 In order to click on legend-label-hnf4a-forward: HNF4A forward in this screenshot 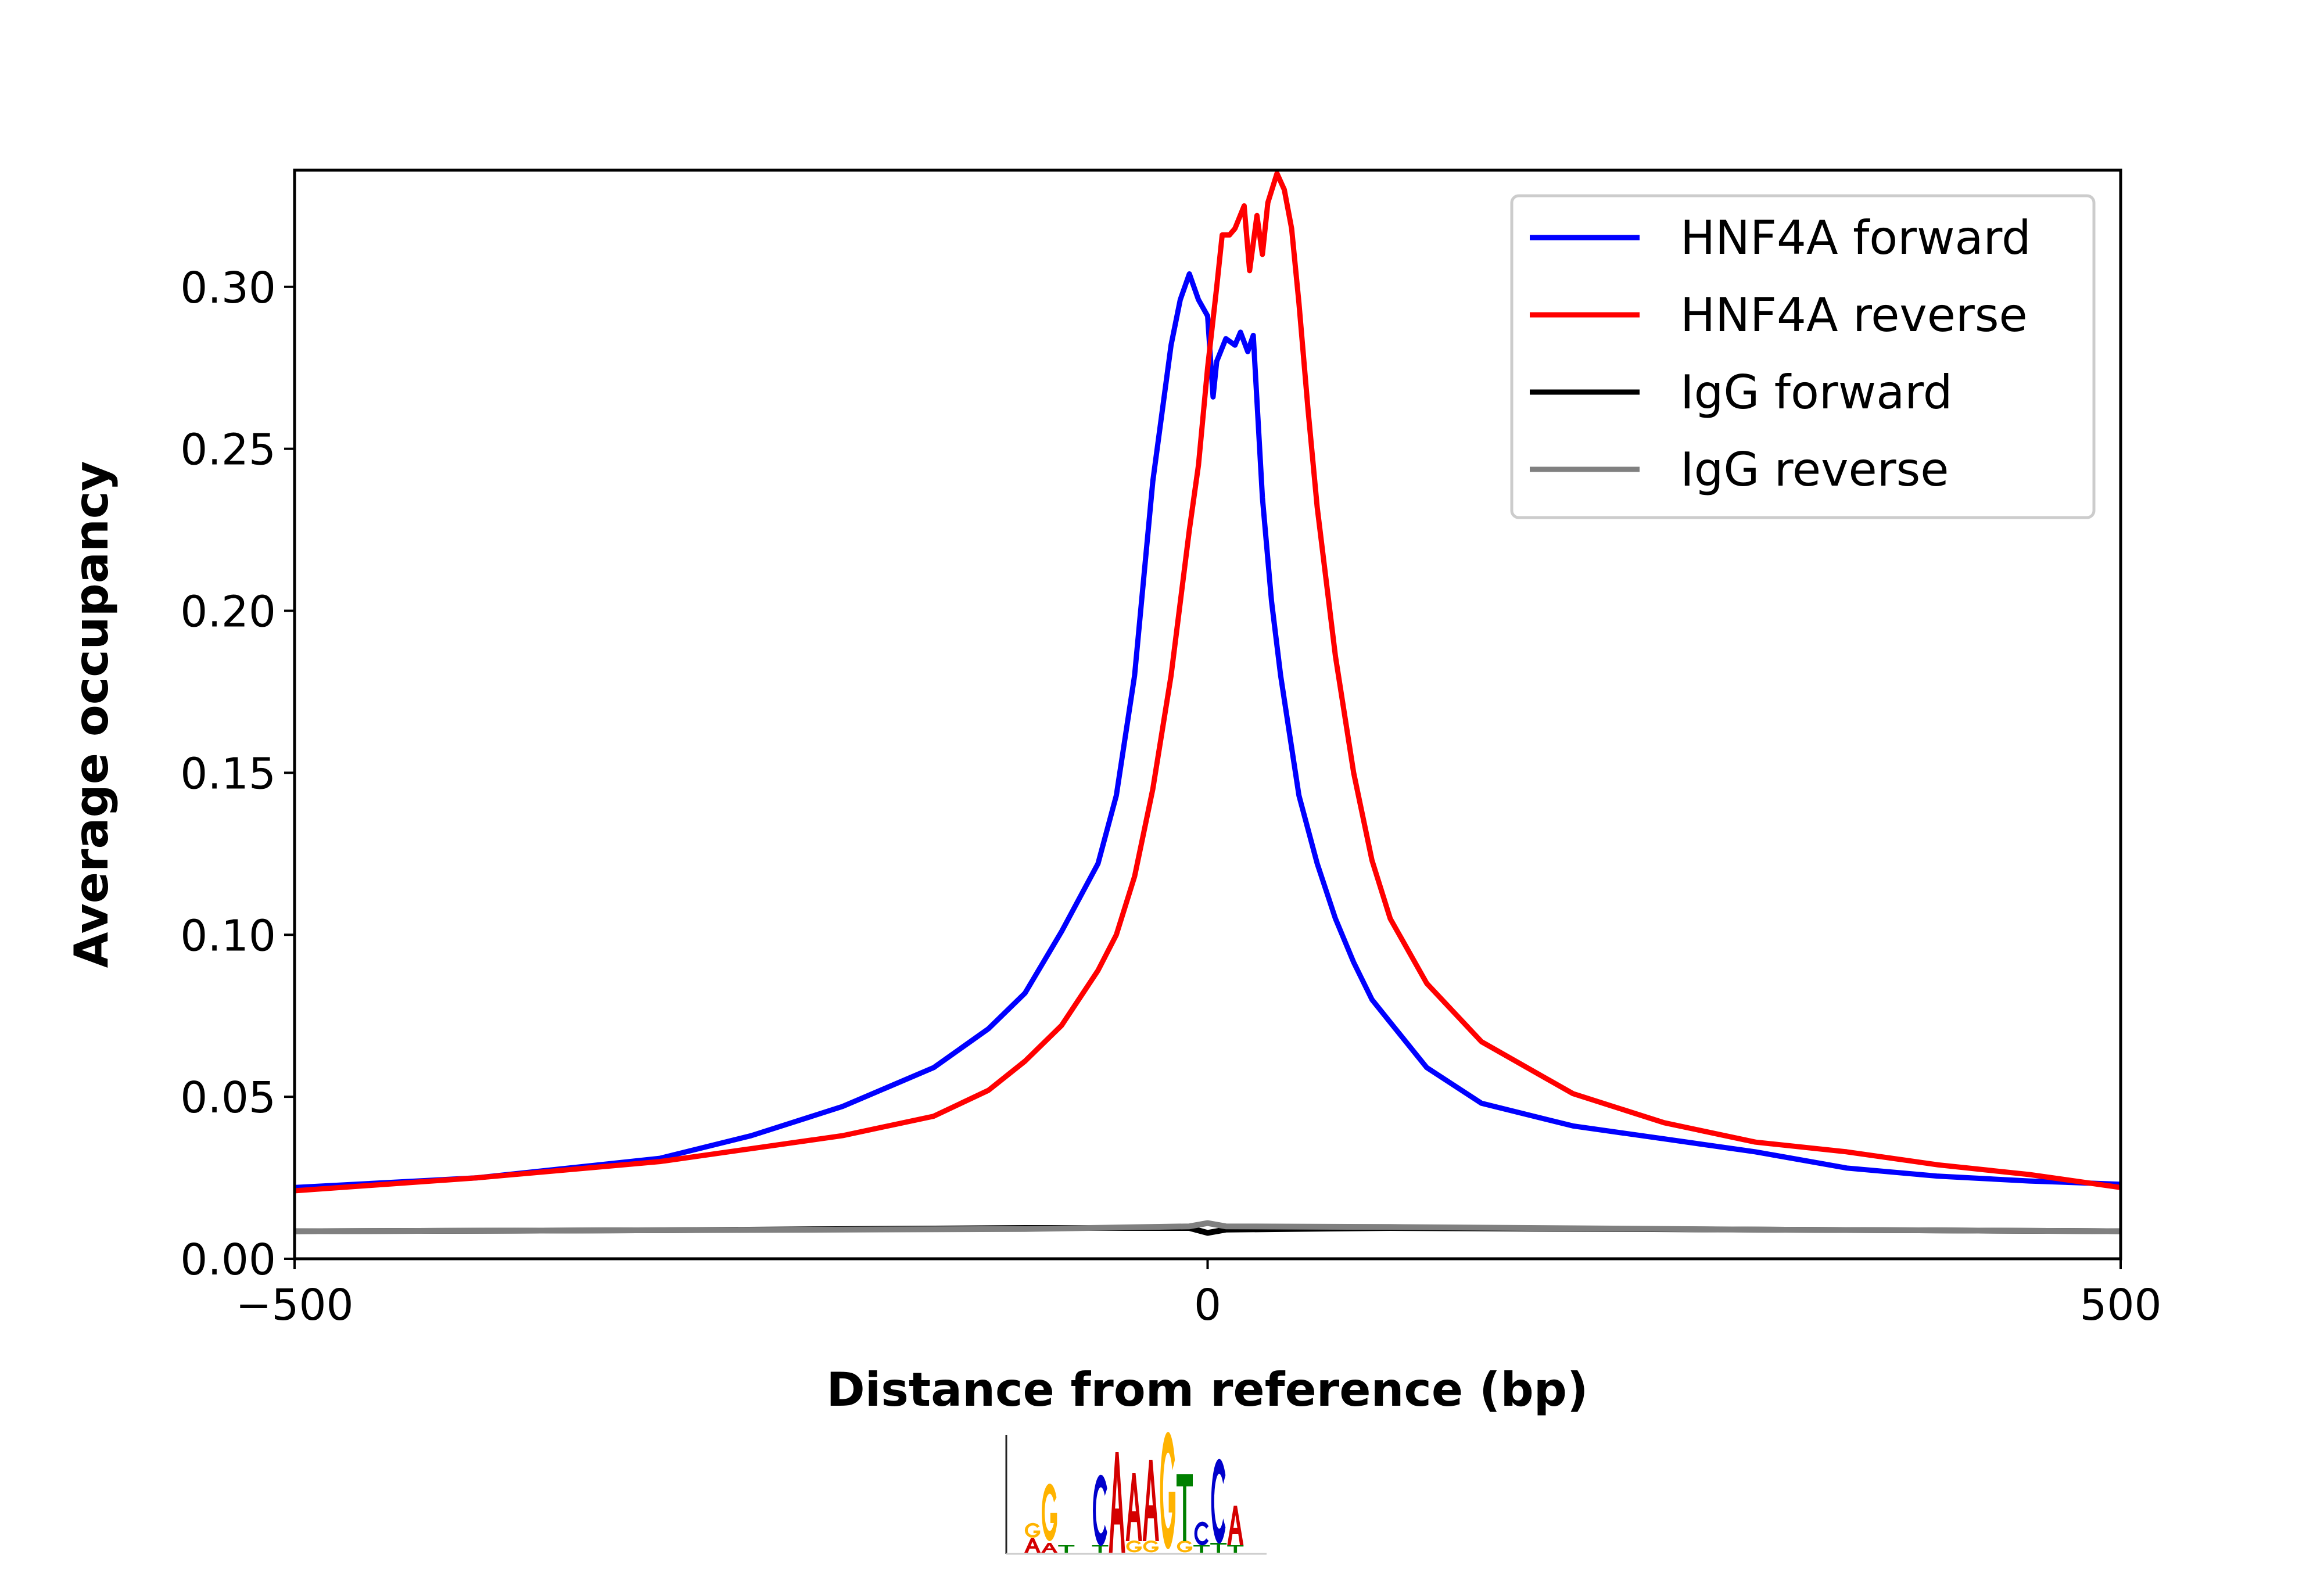, I will do `click(1855, 238)`.